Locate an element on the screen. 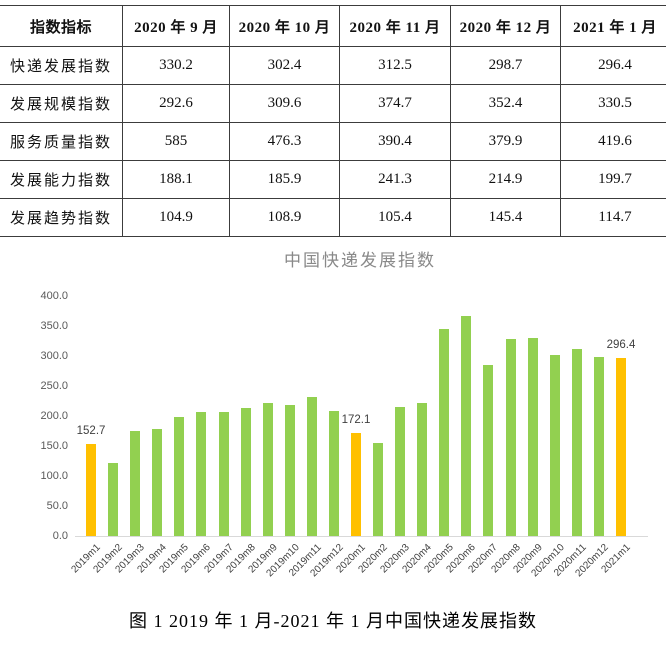 The width and height of the screenshot is (666, 655). value-cell: 419.6 is located at coordinates (613, 141).